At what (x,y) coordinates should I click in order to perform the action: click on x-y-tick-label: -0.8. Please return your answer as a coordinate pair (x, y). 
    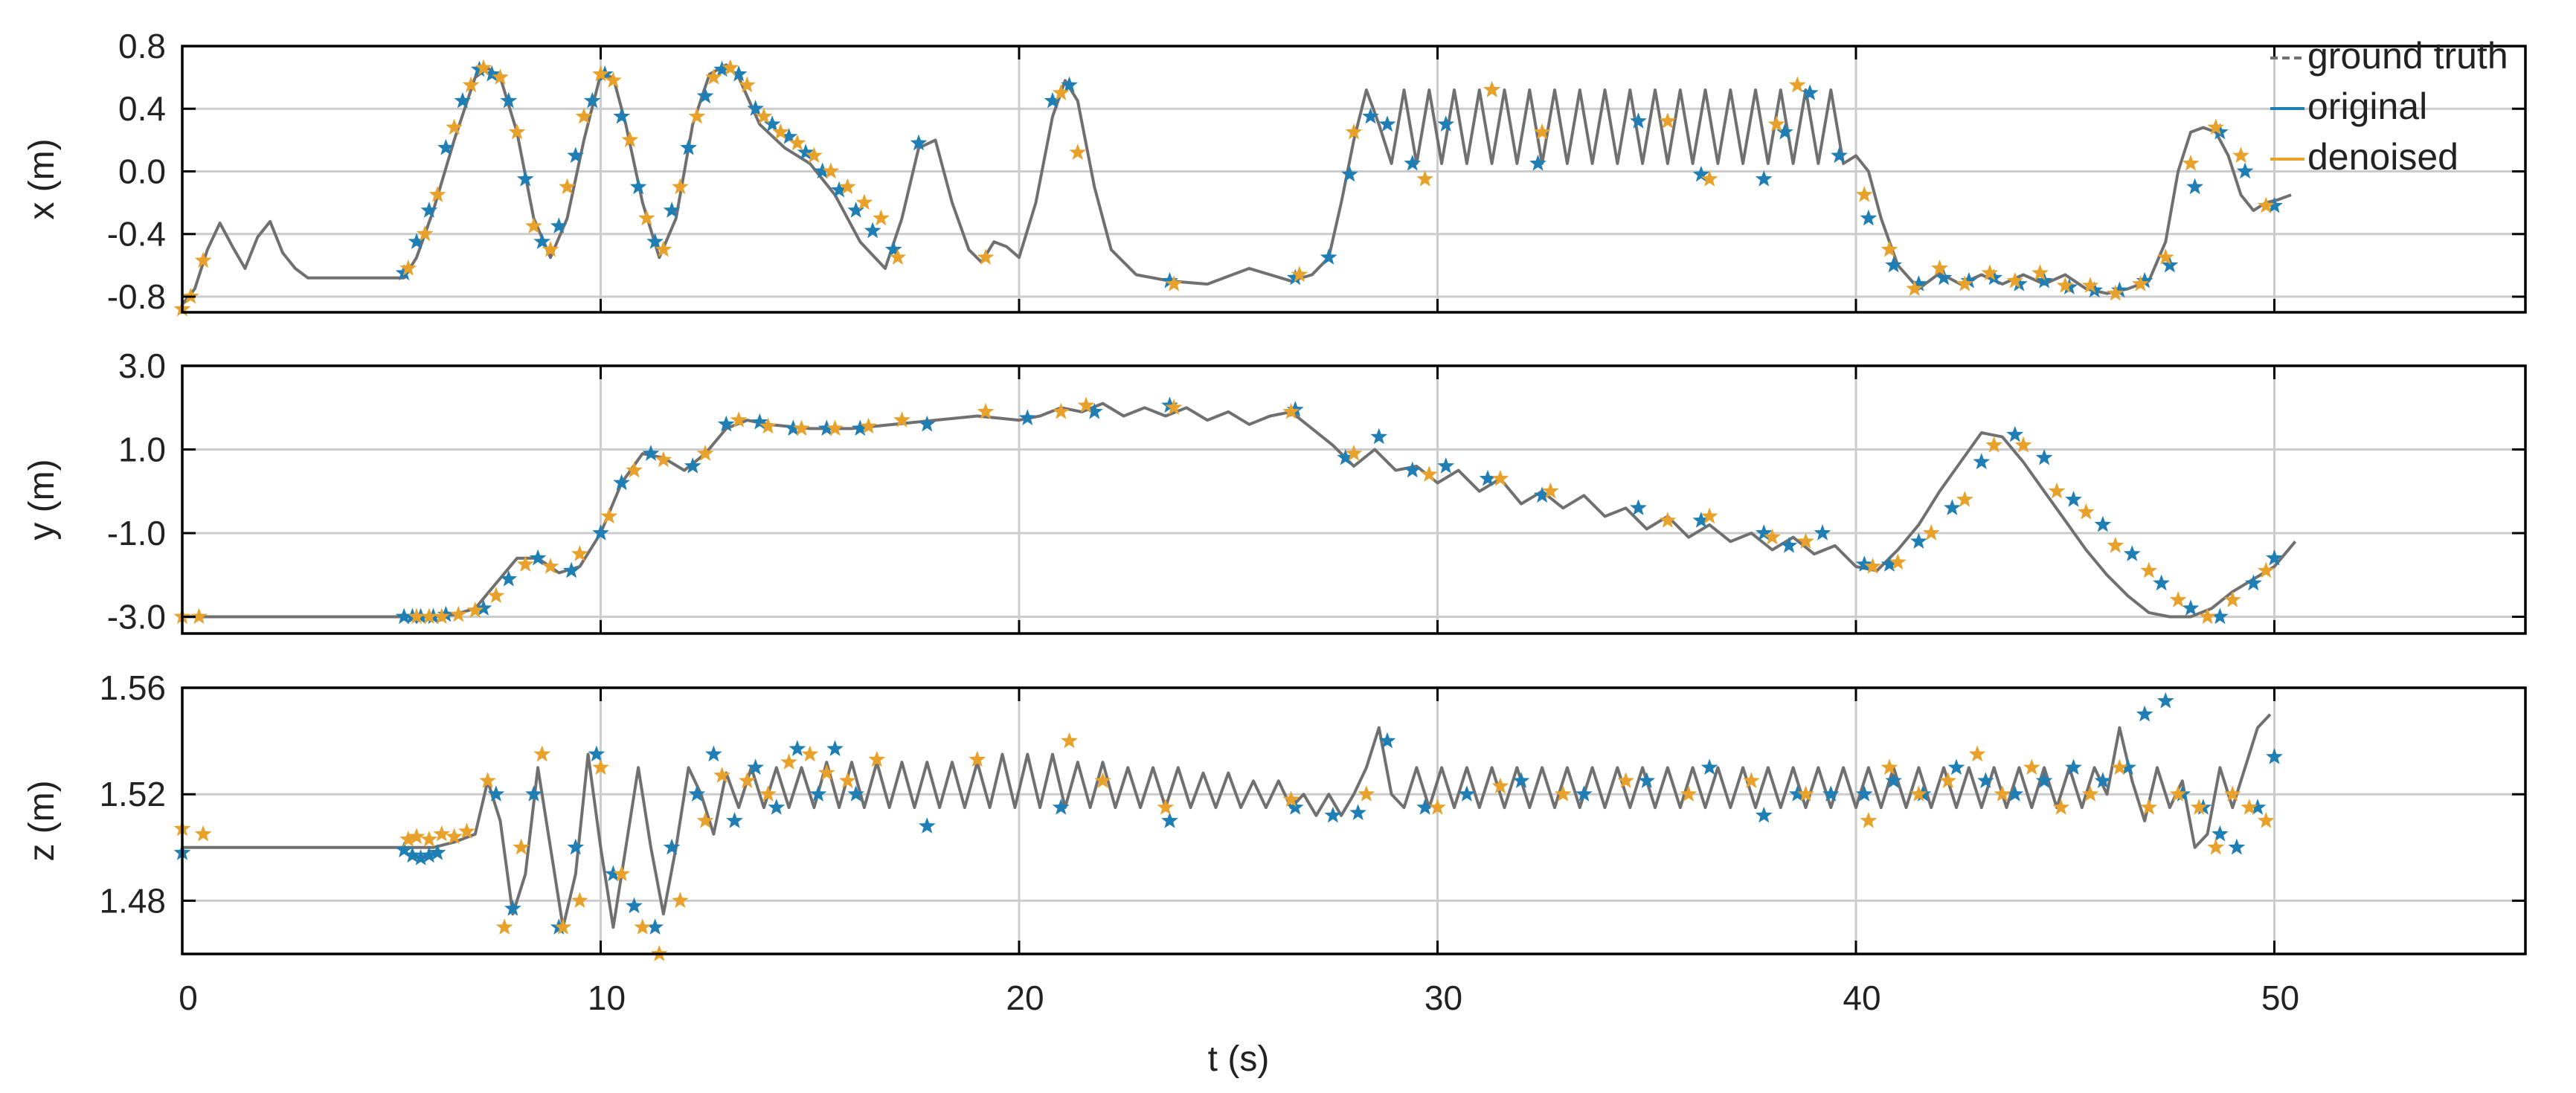
    Looking at the image, I should click on (136, 296).